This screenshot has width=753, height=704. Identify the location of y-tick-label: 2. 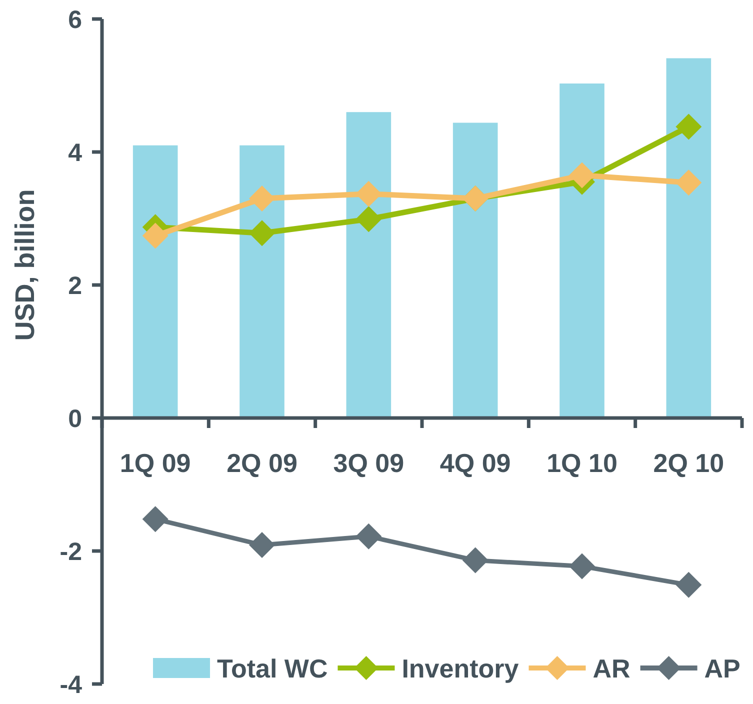
(75, 286).